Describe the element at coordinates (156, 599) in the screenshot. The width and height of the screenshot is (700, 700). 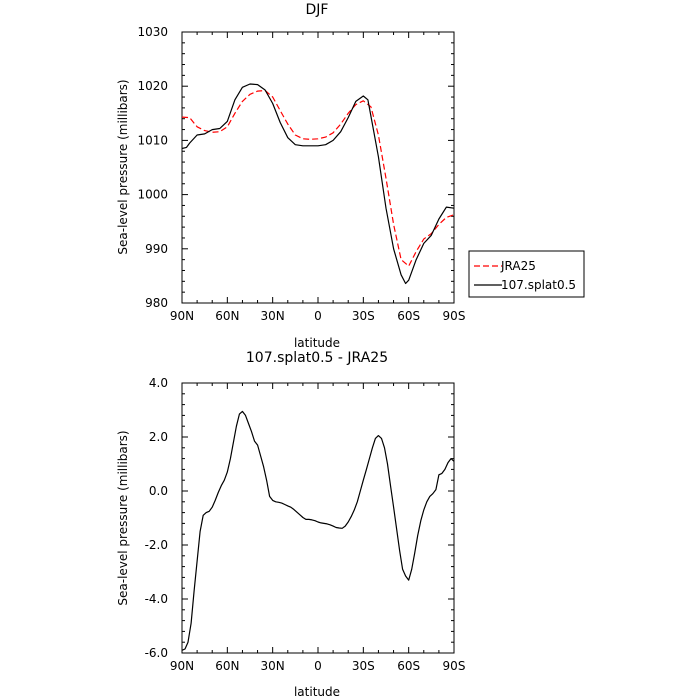
I see `y-tick-label: -4.0` at that location.